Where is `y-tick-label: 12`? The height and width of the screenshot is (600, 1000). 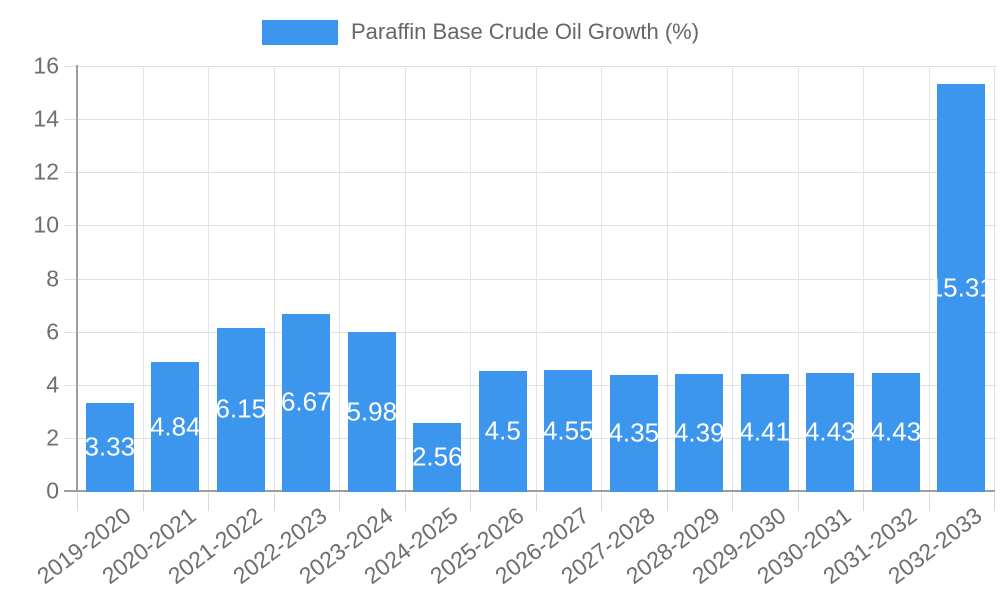
y-tick-label: 12 is located at coordinates (46, 171).